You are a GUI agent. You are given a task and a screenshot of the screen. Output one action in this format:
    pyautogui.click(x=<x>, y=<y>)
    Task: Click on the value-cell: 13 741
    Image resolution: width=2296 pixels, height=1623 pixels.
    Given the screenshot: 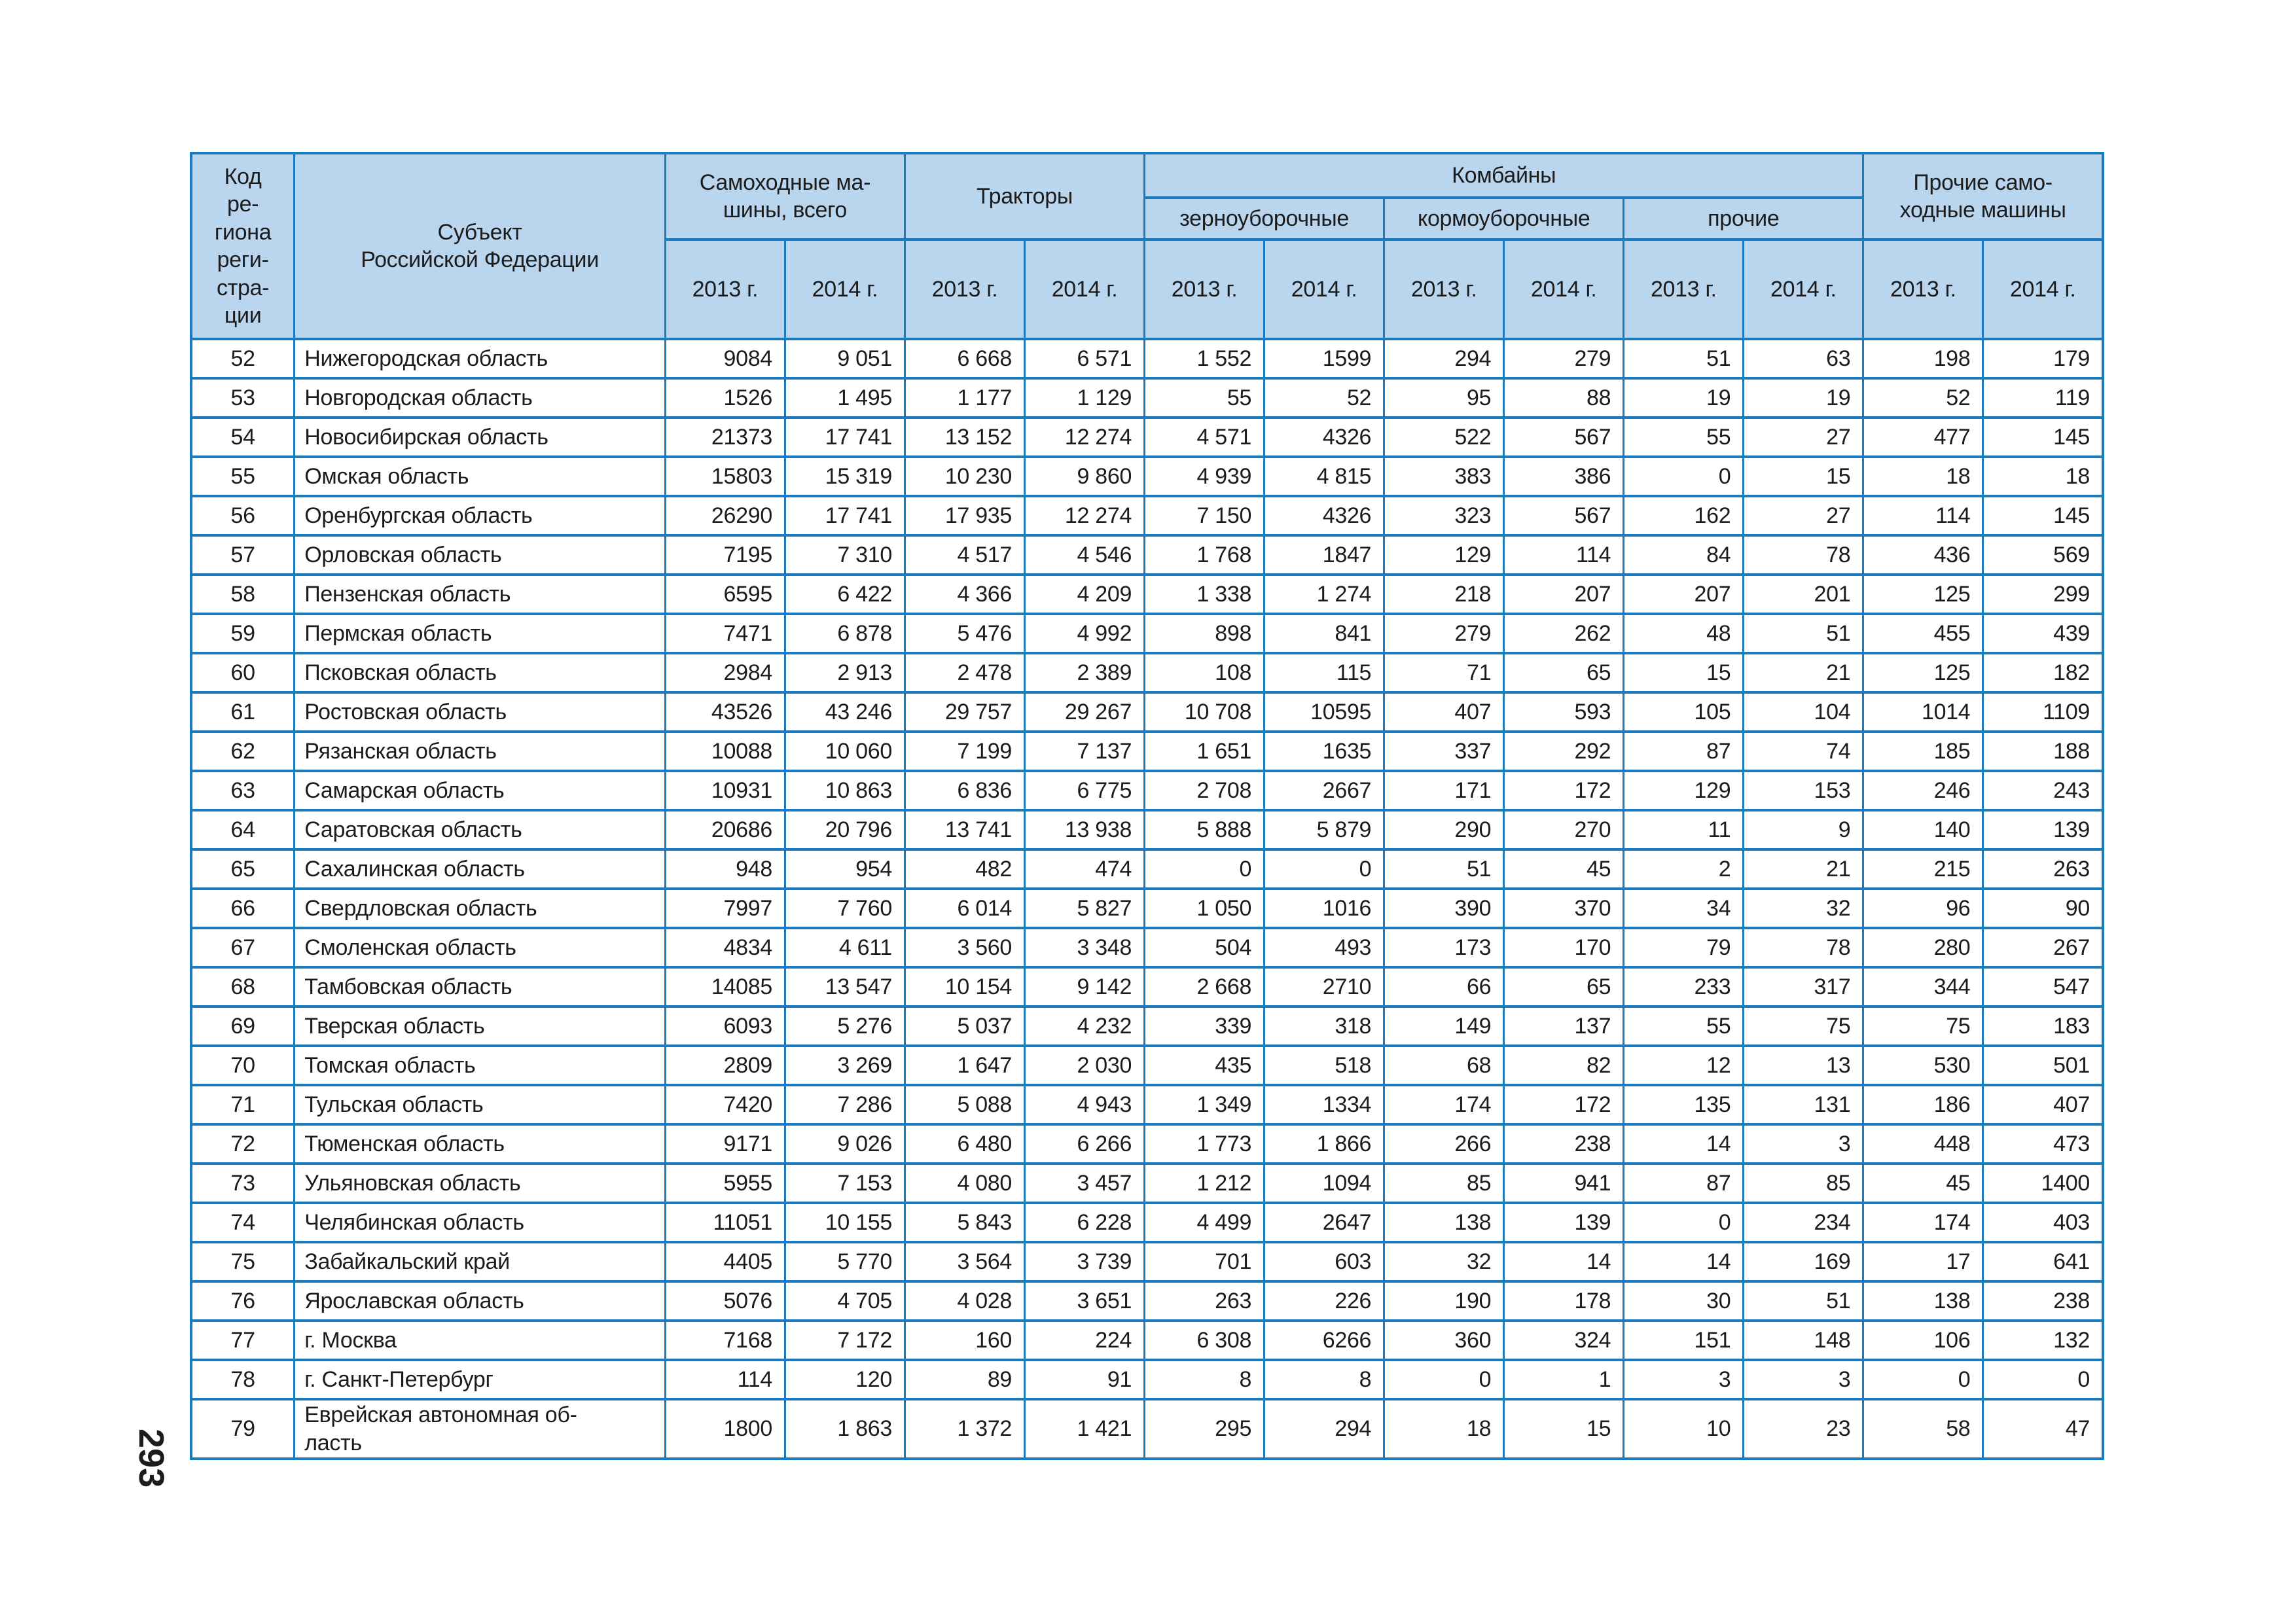 What is the action you would take?
    pyautogui.click(x=964, y=830)
    